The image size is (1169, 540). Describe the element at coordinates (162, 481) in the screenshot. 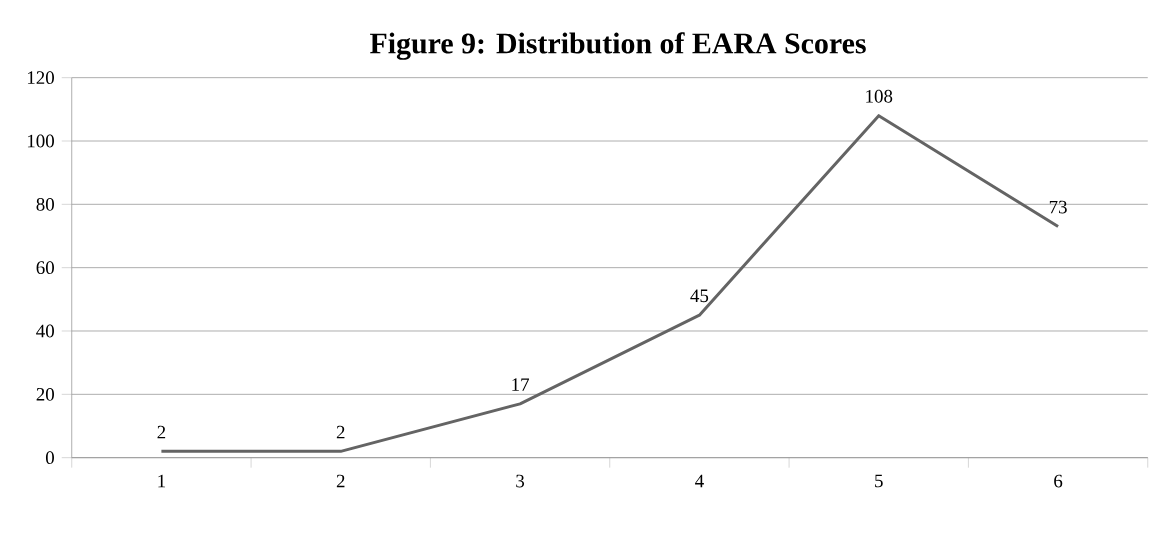

I see `x-tick-label: 1` at that location.